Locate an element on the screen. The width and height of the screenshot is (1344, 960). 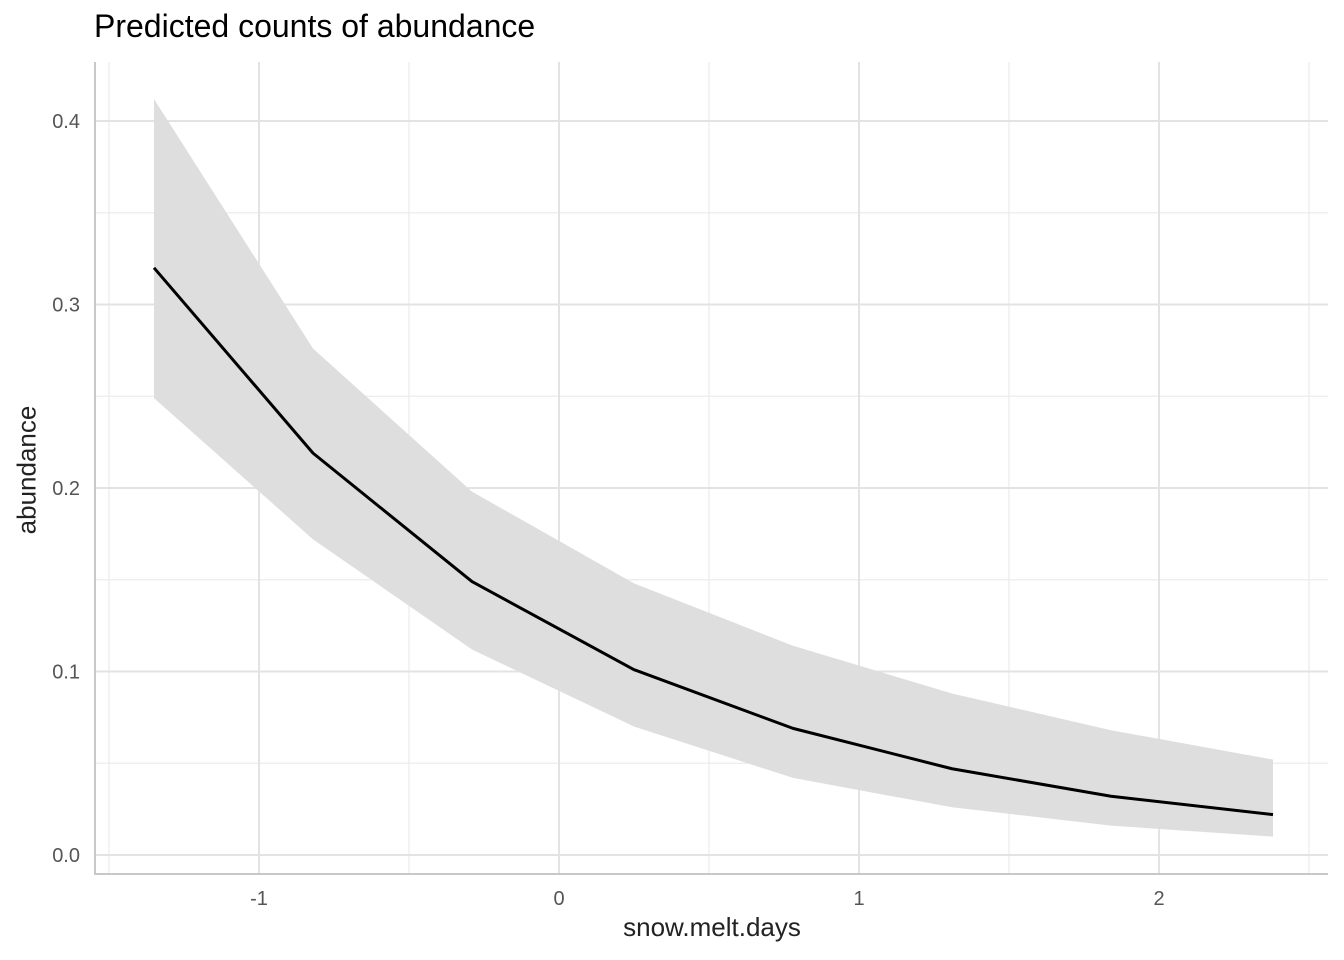
x-tick-label: 2 is located at coordinates (1158, 899).